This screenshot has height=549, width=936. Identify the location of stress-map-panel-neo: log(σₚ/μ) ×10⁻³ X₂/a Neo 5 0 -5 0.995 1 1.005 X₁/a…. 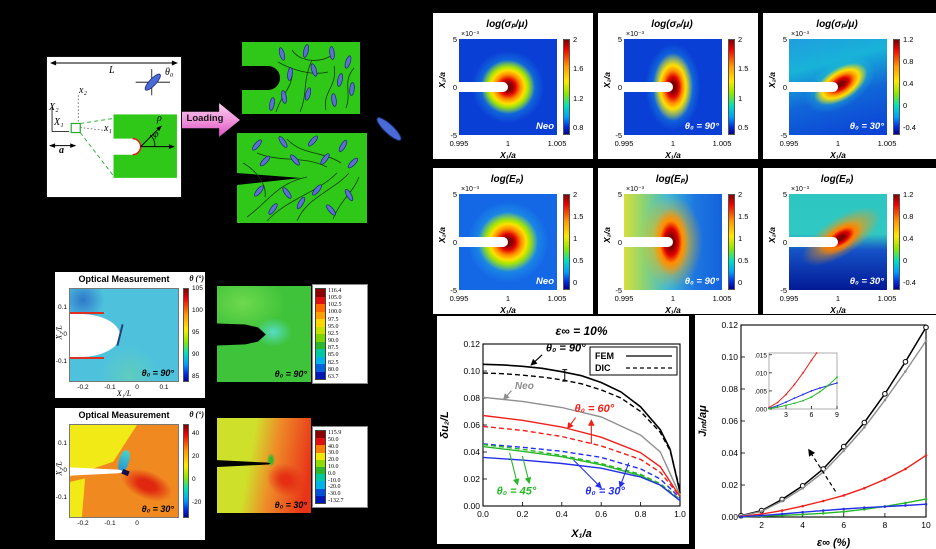
(513, 86).